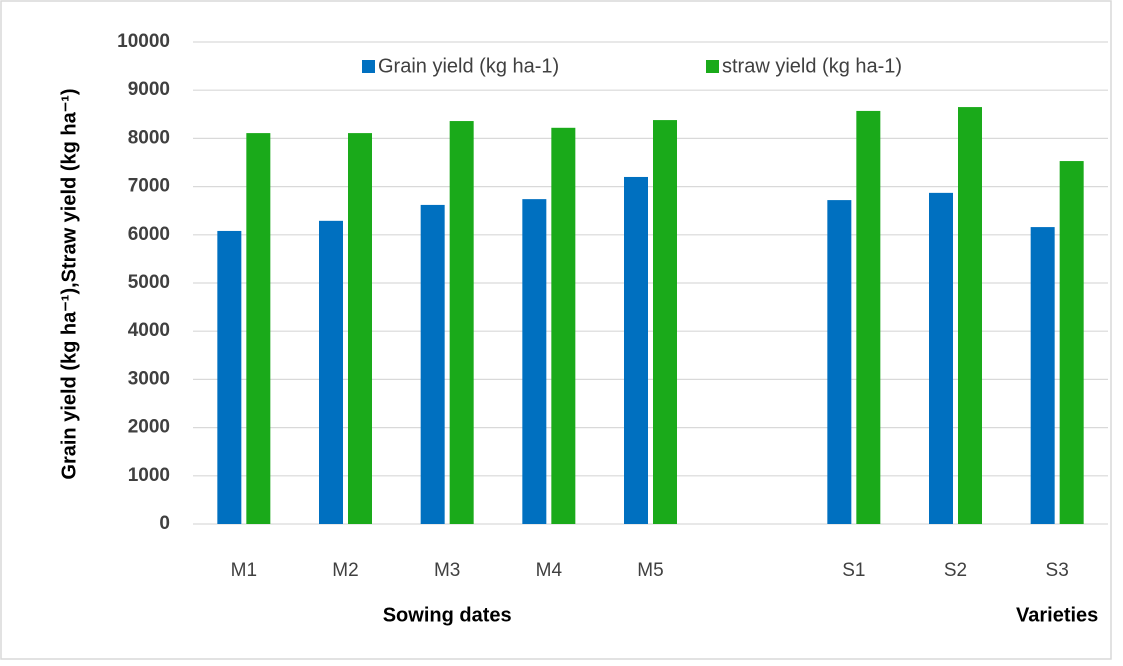 The image size is (1123, 666). Describe the element at coordinates (149, 330) in the screenshot. I see `y-tick-label: 4000` at that location.